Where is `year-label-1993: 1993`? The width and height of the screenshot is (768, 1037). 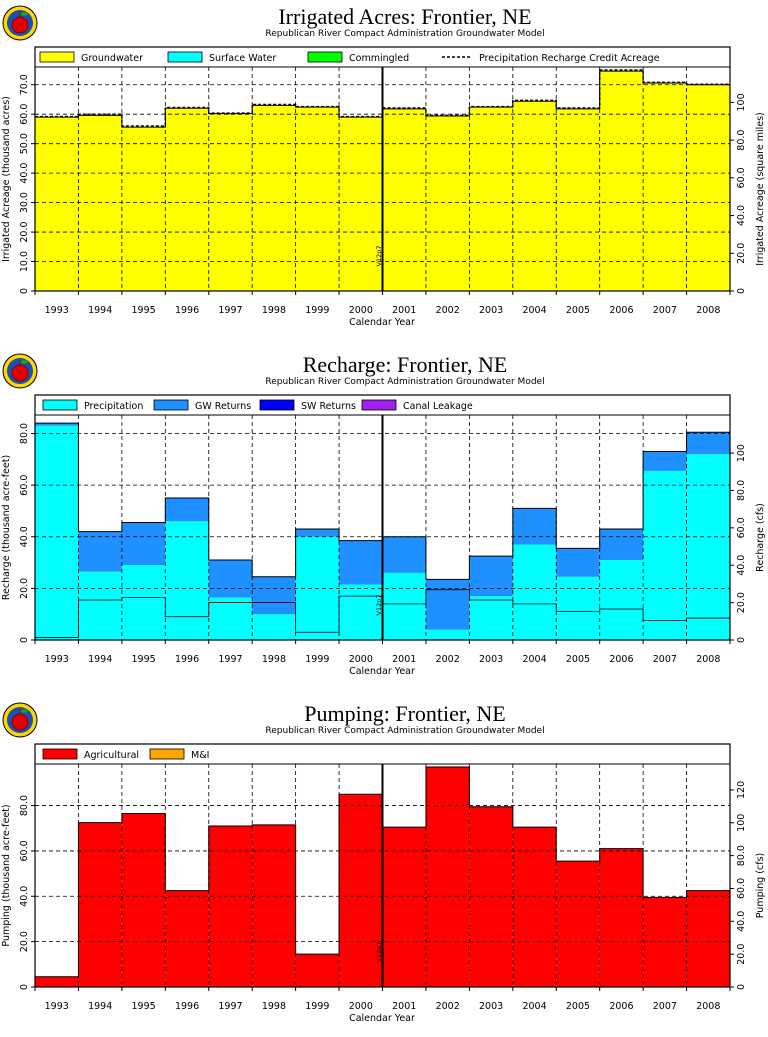 year-label-1993: 1993 is located at coordinates (57, 1006).